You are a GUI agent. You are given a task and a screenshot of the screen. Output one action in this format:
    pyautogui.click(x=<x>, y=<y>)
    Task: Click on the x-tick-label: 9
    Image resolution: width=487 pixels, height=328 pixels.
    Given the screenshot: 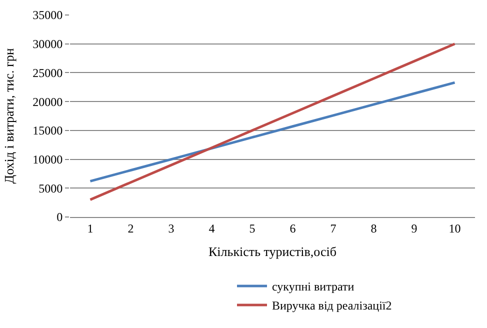 What is the action you would take?
    pyautogui.click(x=414, y=228)
    